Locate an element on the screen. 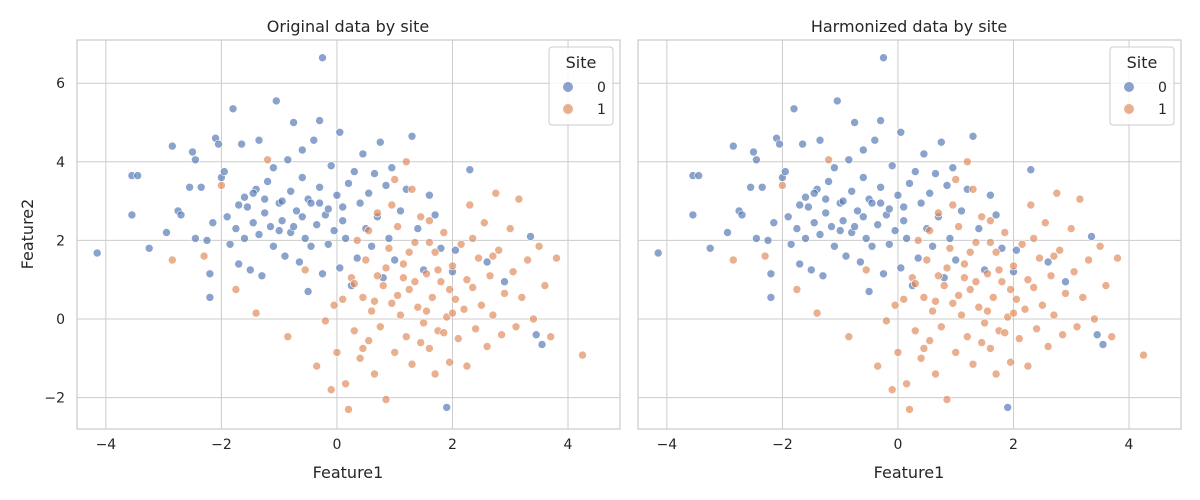 This screenshot has height=500, width=1200. y-axis-label-original: Feature2 is located at coordinates (27, 234).